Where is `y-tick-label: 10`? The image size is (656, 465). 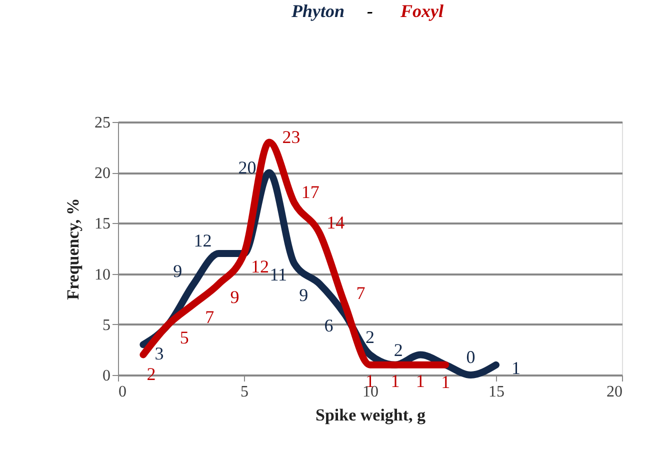
y-tick-label: 10 is located at coordinates (102, 275).